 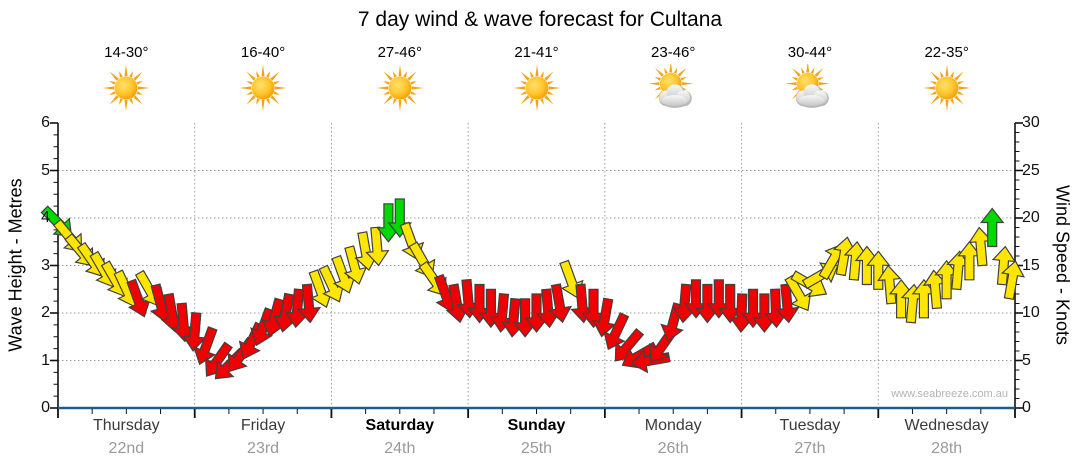 What do you see at coordinates (536, 425) in the screenshot?
I see `day-name-label: Sunday` at bounding box center [536, 425].